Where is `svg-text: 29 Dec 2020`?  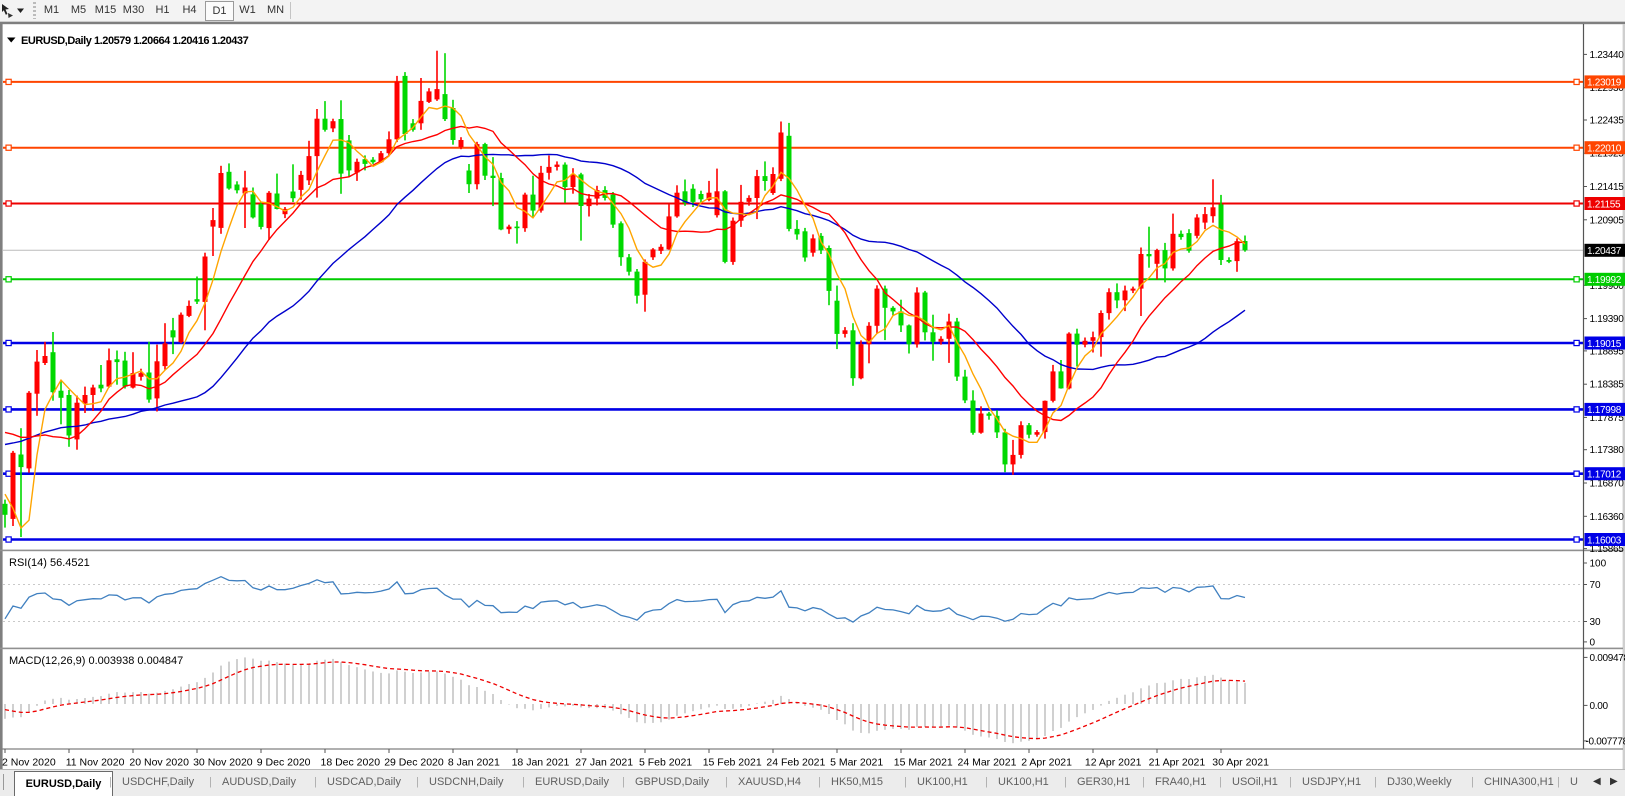
svg-text: 29 Dec 2020 is located at coordinates (414, 763).